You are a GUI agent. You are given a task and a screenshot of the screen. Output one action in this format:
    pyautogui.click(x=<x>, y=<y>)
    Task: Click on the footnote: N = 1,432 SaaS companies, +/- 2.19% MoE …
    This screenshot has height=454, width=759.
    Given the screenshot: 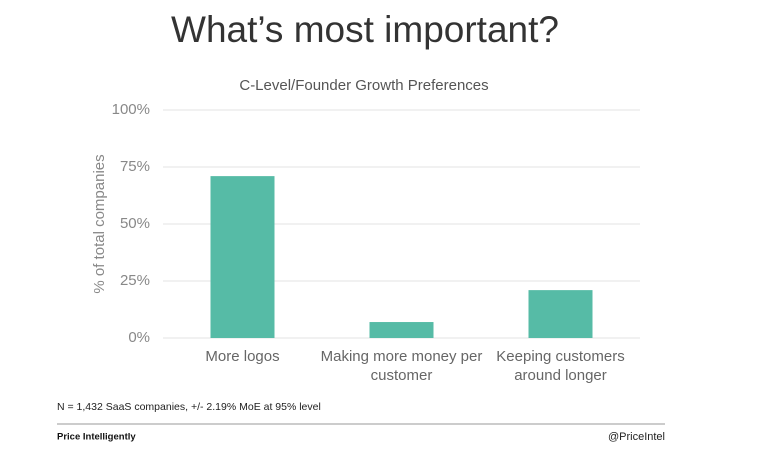 What is the action you would take?
    pyautogui.click(x=189, y=407)
    